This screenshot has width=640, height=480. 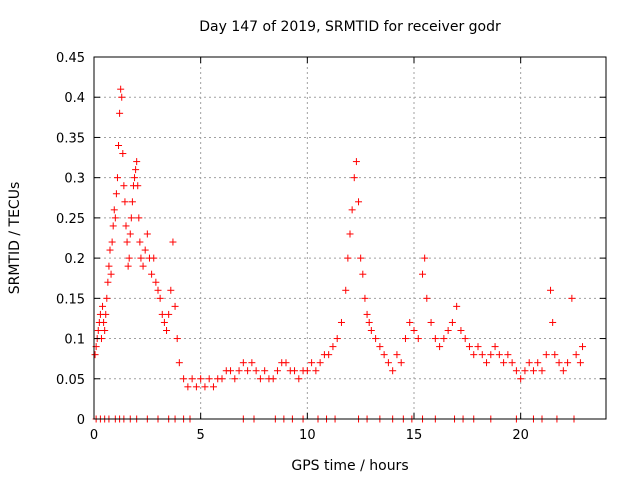 What do you see at coordinates (74, 179) in the screenshot?
I see `y-tick-label: 0.3` at bounding box center [74, 179].